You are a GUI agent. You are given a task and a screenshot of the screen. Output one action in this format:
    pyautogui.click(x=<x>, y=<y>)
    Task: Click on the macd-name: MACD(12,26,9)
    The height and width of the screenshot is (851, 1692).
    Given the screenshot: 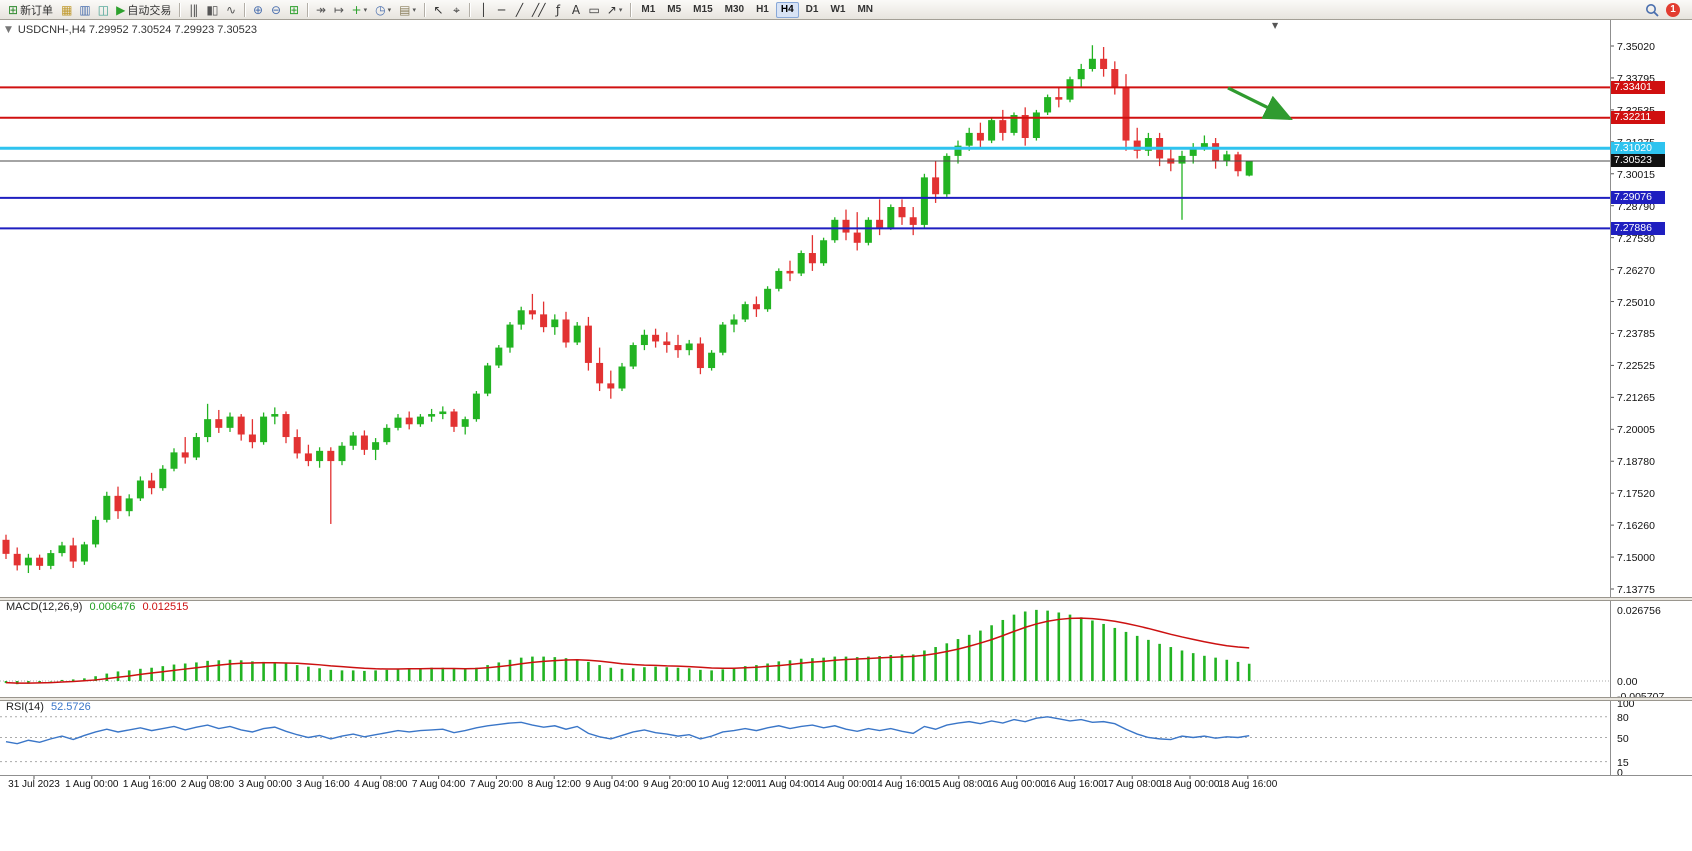 What is the action you would take?
    pyautogui.click(x=44, y=607)
    